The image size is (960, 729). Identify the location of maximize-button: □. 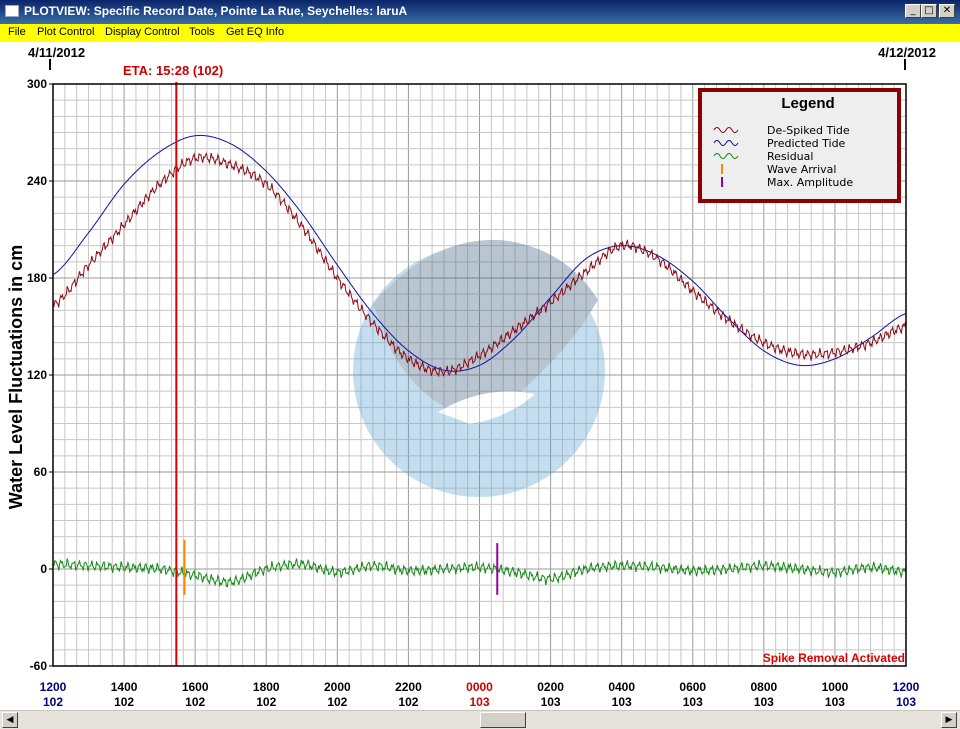
(929, 11).